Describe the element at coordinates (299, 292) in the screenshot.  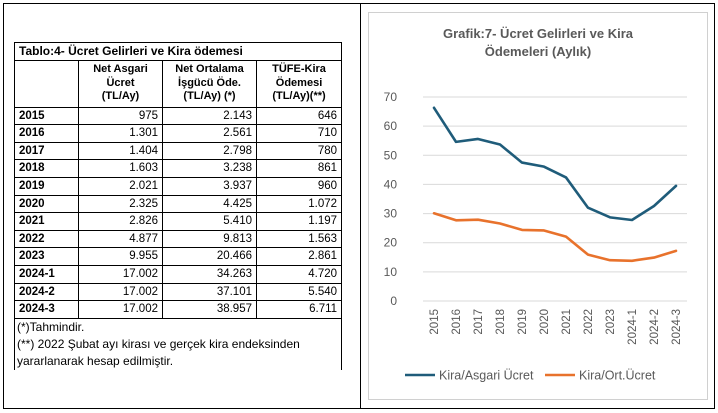
I see `row-value-c: 5.540` at that location.